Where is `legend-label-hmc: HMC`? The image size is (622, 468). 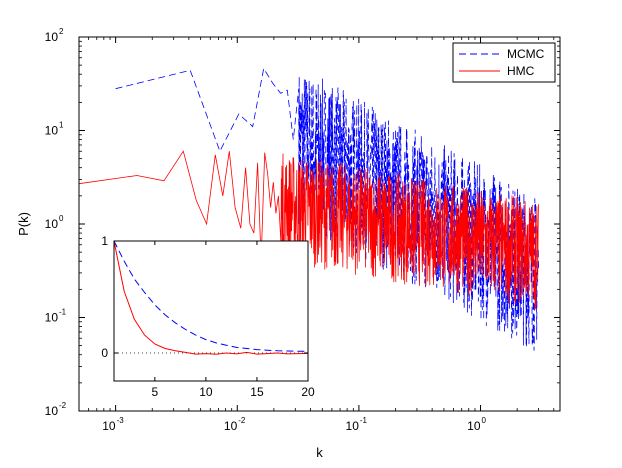
legend-label-hmc: HMC is located at coordinates (521, 71).